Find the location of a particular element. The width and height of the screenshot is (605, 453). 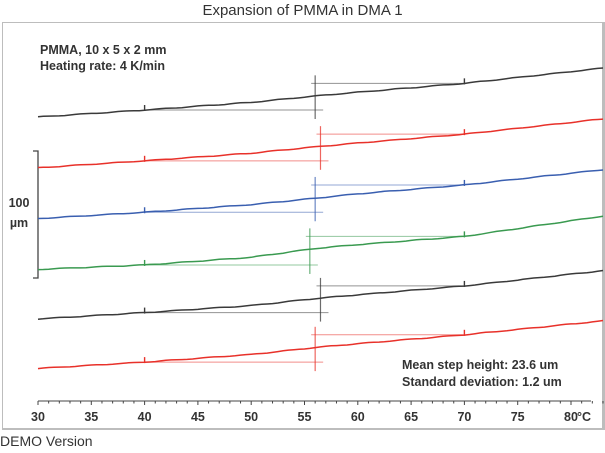

heating-rate: Heating rate: 4 K/min is located at coordinates (103, 66).